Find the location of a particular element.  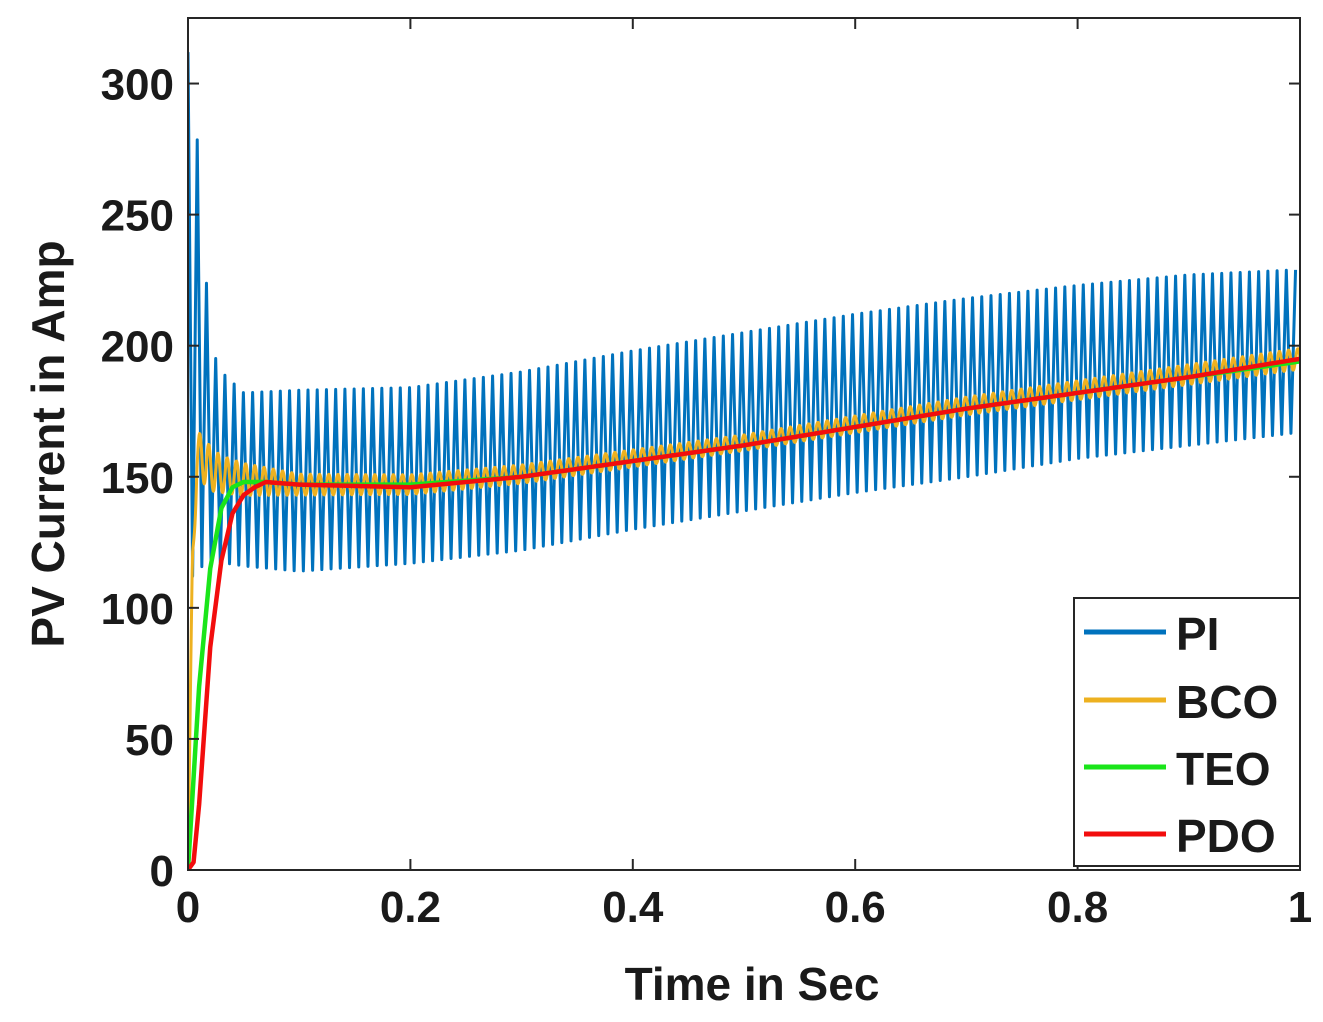

legend-label-pdo: PDO is located at coordinates (1226, 836).